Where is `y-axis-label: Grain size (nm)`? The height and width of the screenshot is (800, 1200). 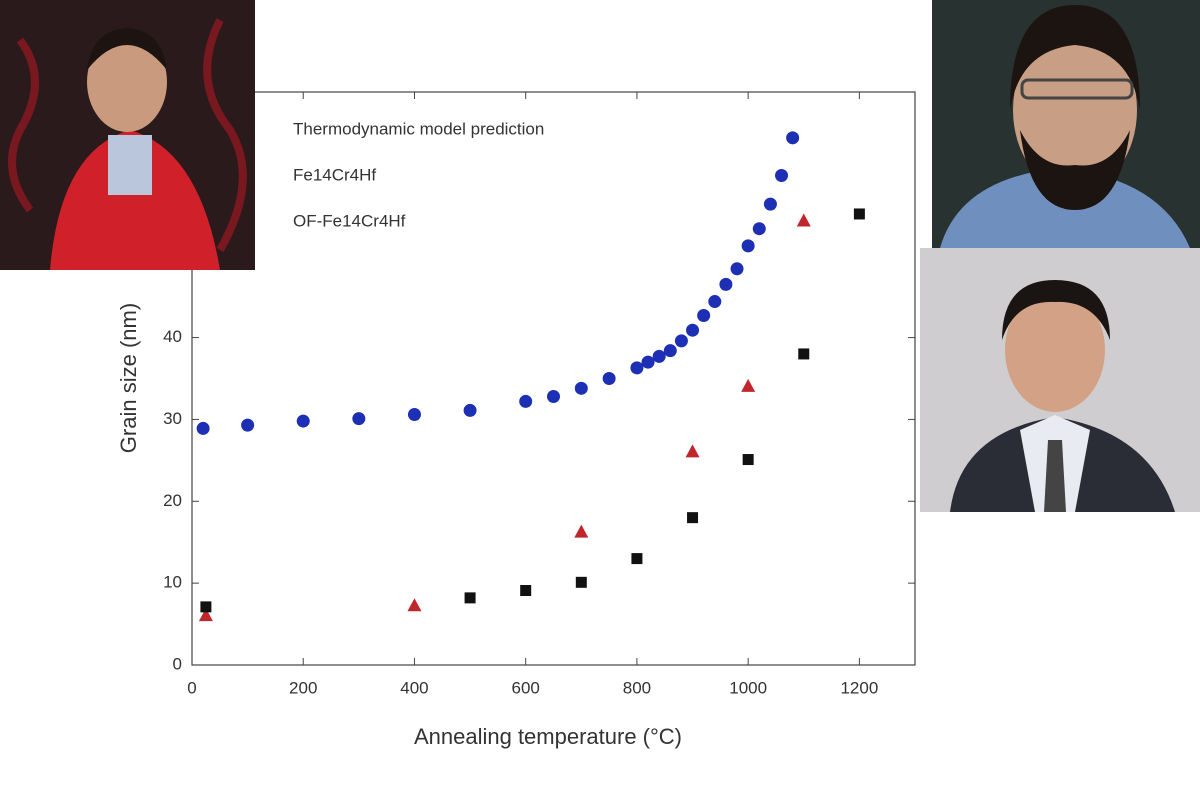 y-axis-label: Grain size (nm) is located at coordinates (128, 378).